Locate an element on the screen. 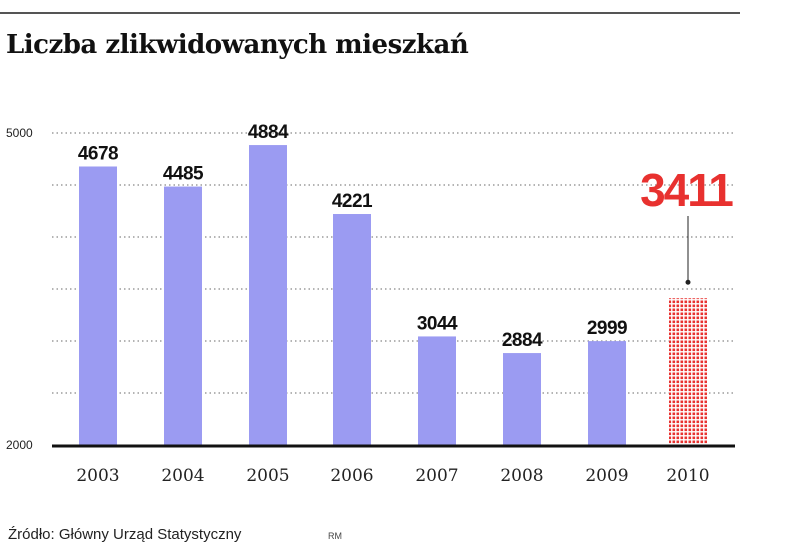 The image size is (805, 555). x-tick-label: 2006 is located at coordinates (351, 476).